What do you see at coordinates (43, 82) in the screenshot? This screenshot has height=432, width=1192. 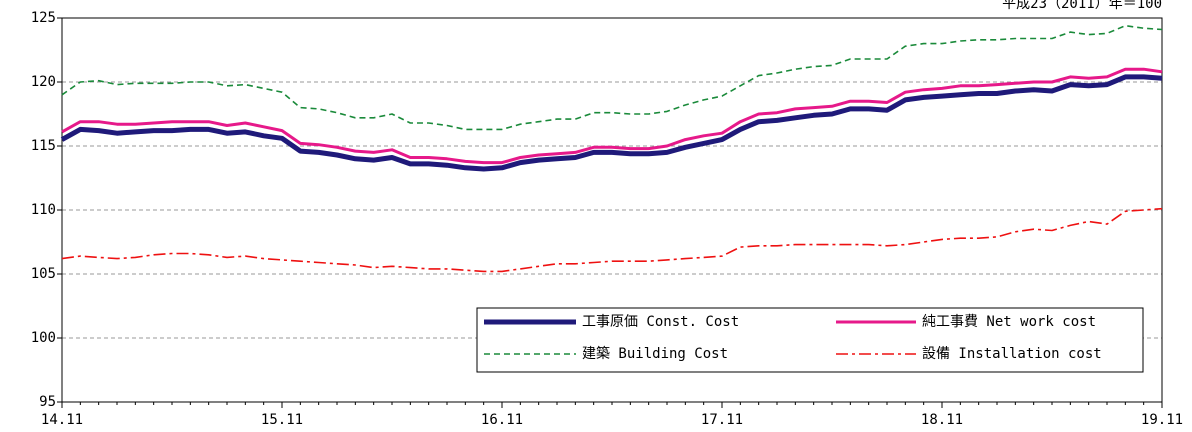 I see `y-tick-label: 120` at bounding box center [43, 82].